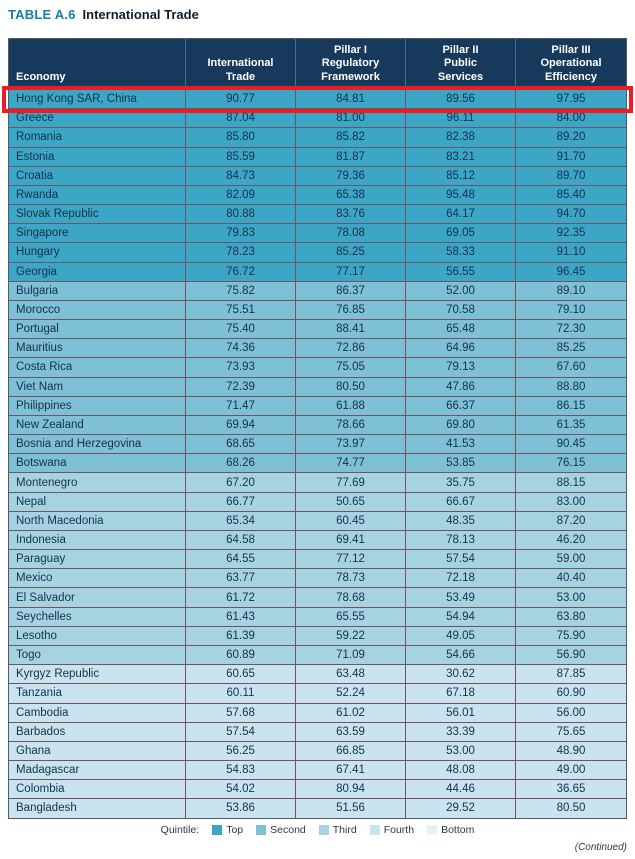 This screenshot has height=859, width=635. What do you see at coordinates (460, 348) in the screenshot?
I see `score-cell: 64.96` at bounding box center [460, 348].